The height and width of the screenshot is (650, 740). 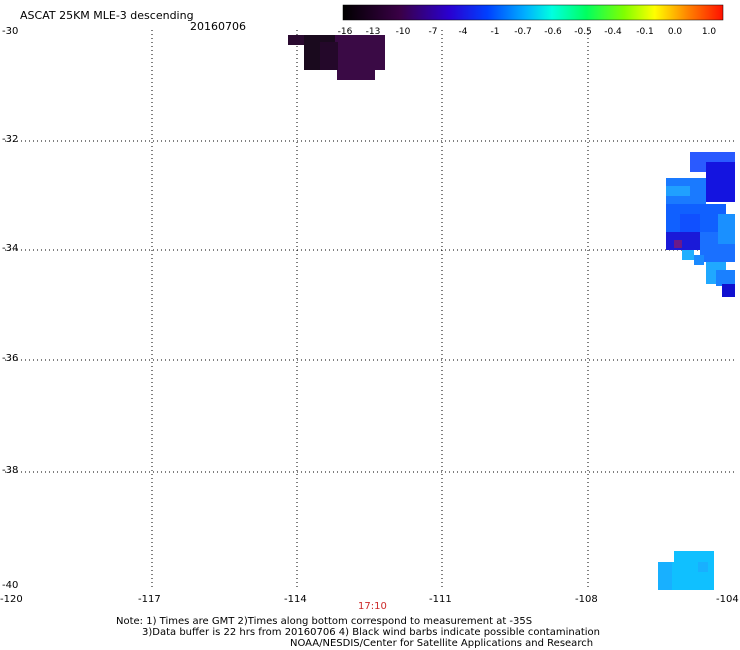 What do you see at coordinates (372, 606) in the screenshot?
I see `swath-time-label: 17:10` at bounding box center [372, 606].